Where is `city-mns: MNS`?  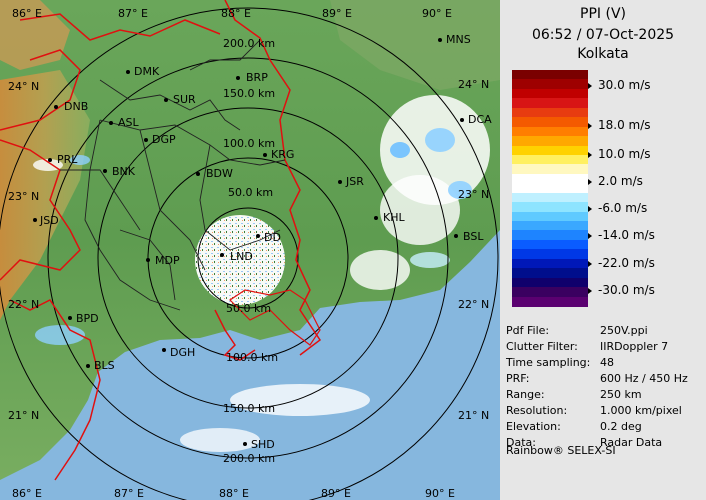
city-mns: MNS is located at coordinates (458, 39).